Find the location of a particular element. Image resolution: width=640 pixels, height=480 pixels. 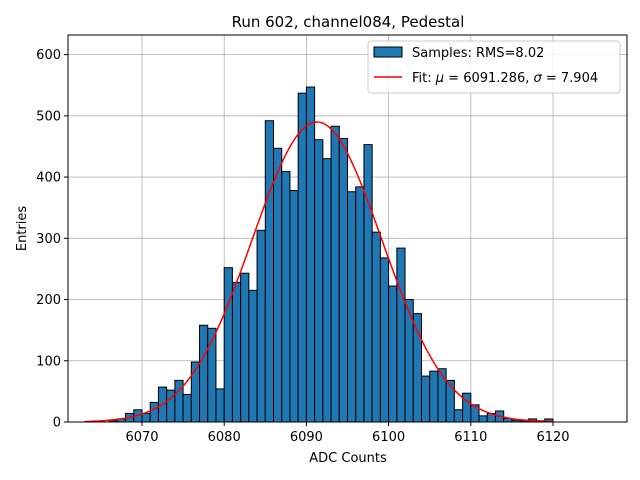

legend-swatch-samples is located at coordinates (388, 52).